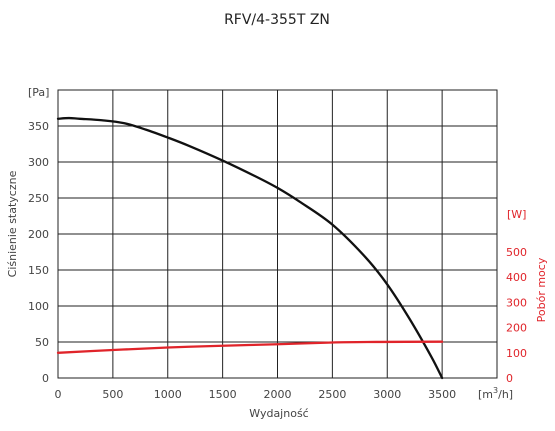 Image resolution: width=555 pixels, height=431 pixels. I want to click on x-tick-label: 3000, so click(387, 394).